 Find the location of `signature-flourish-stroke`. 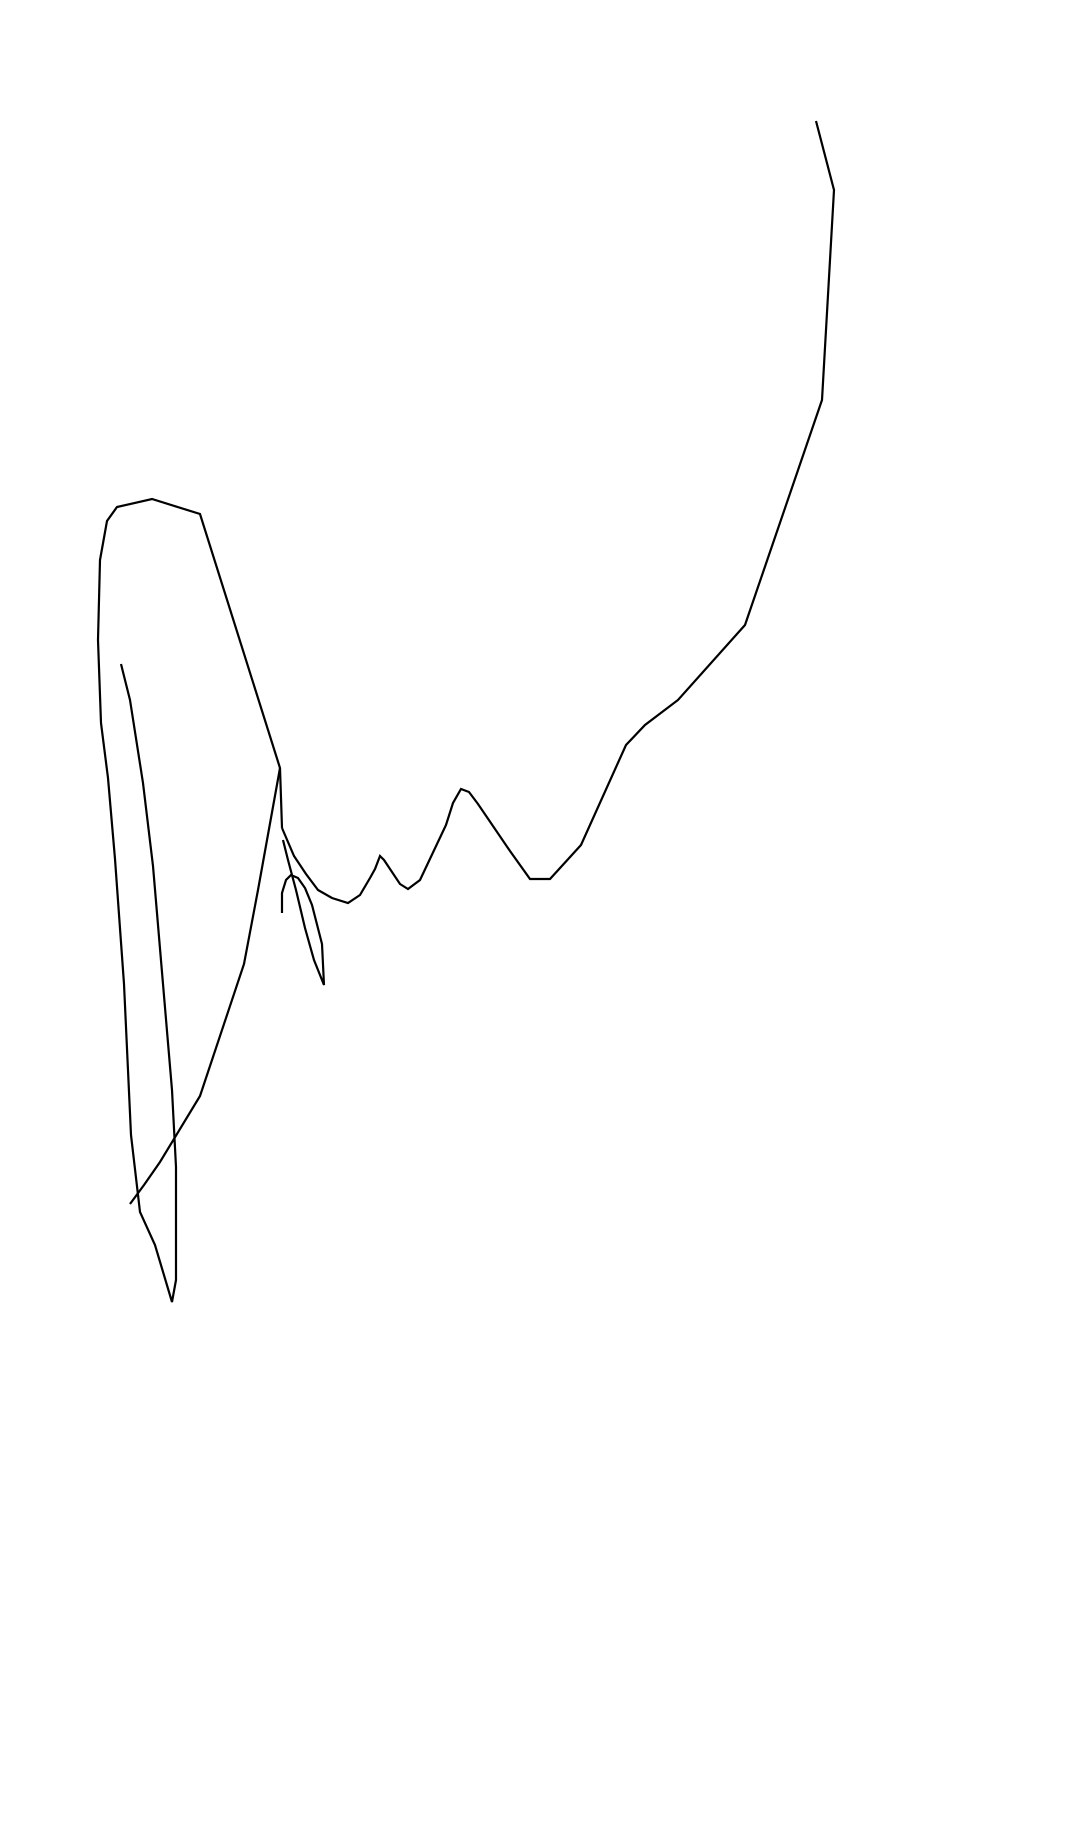

signature-flourish-stroke is located at coordinates (303, 912).